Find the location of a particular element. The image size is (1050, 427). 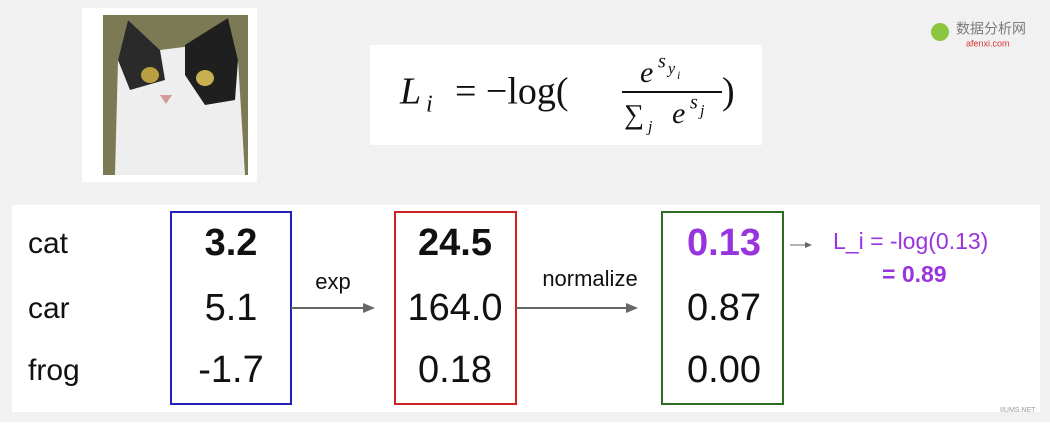

watermark-logo is located at coordinates (940, 32).